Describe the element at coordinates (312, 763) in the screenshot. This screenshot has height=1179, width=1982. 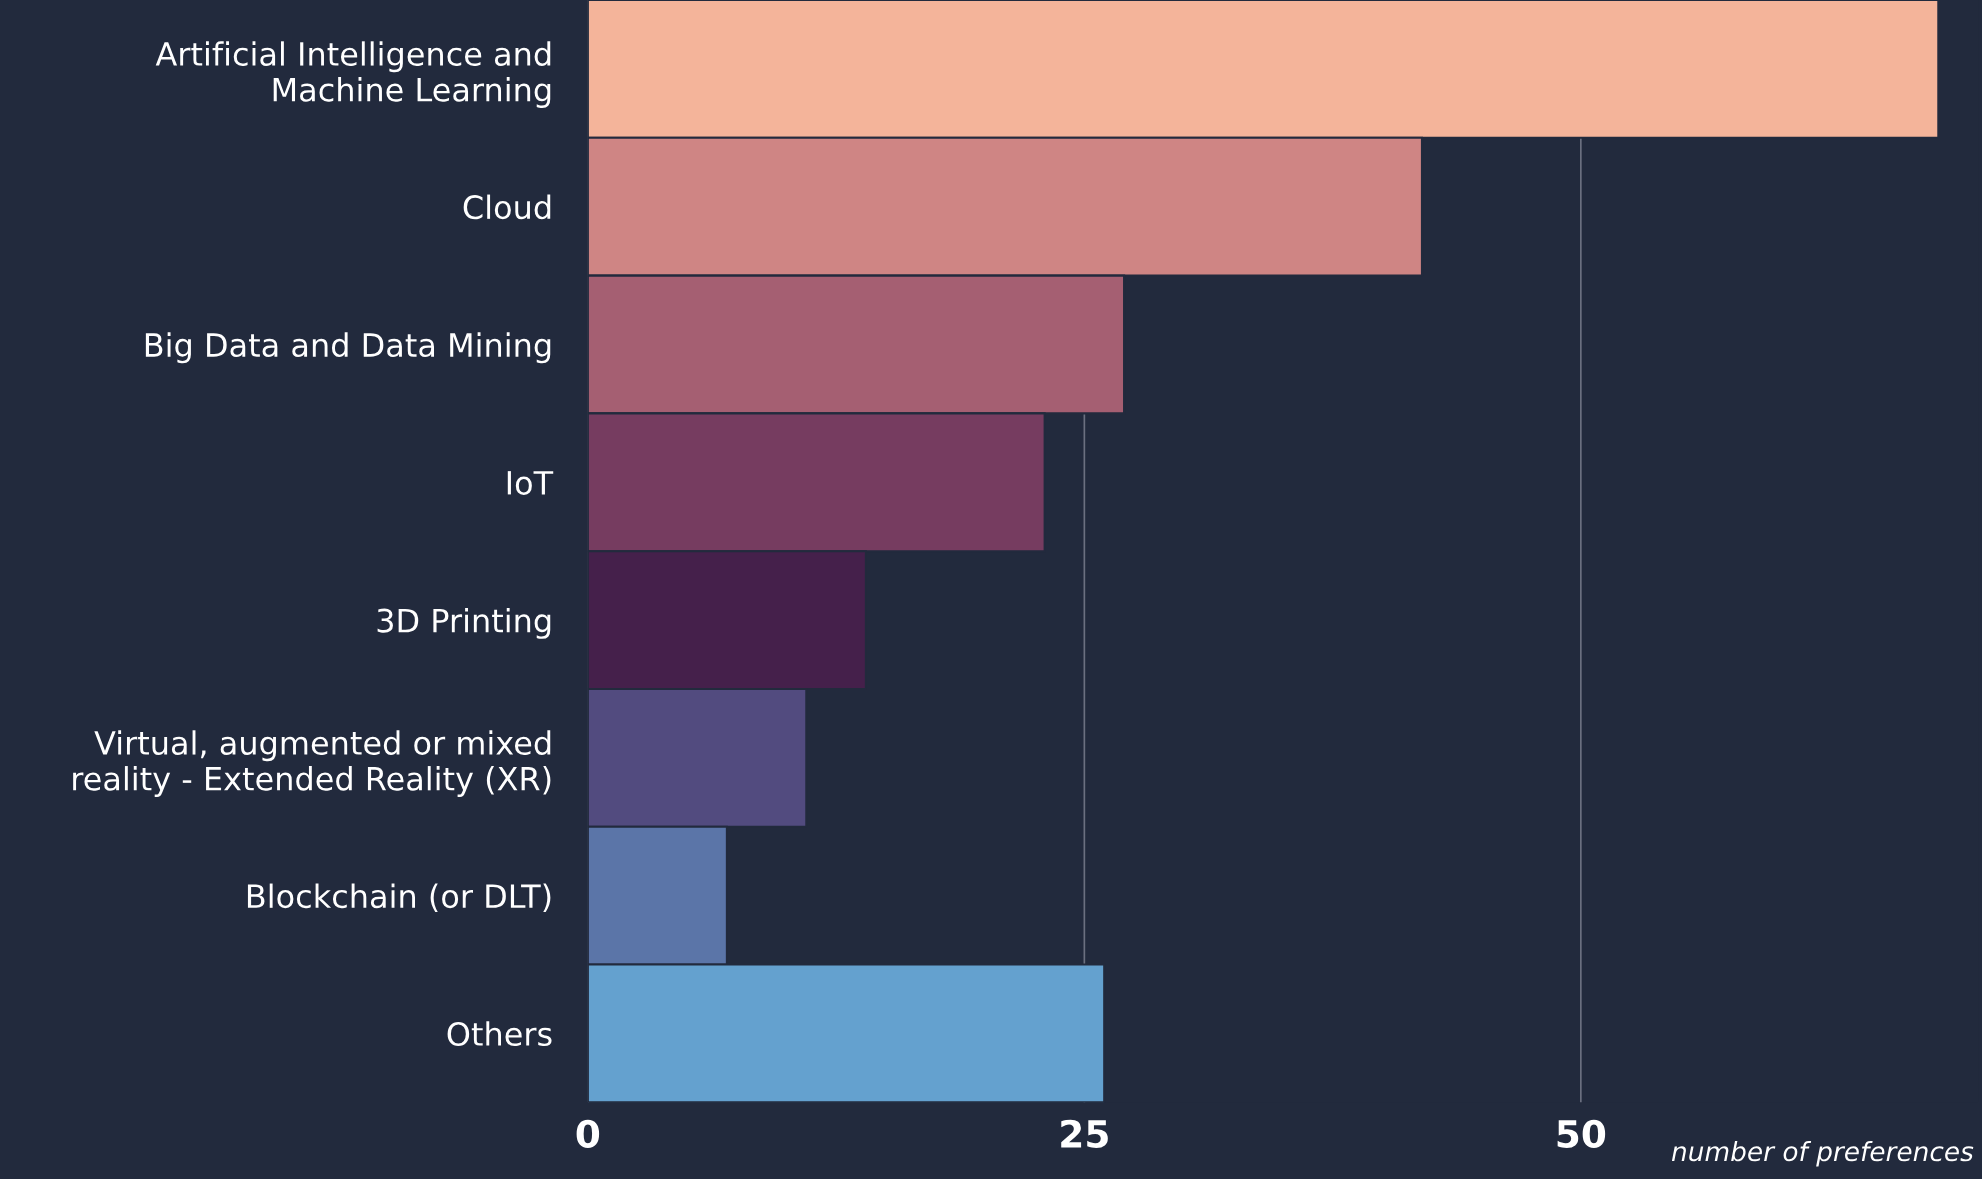
I see `y-tick-label: Virtual, augmented or mixed reality - Extended Reality (XR)` at that location.